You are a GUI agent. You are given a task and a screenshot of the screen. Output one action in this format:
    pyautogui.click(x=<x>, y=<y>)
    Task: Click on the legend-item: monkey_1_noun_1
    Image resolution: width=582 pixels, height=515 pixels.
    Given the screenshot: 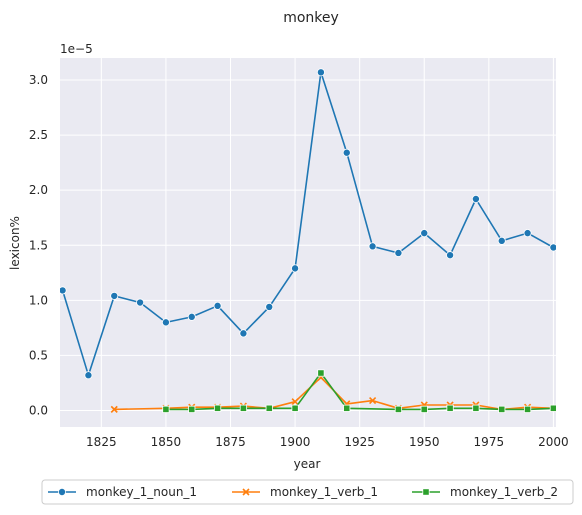 What is the action you would take?
    pyautogui.click(x=122, y=492)
    